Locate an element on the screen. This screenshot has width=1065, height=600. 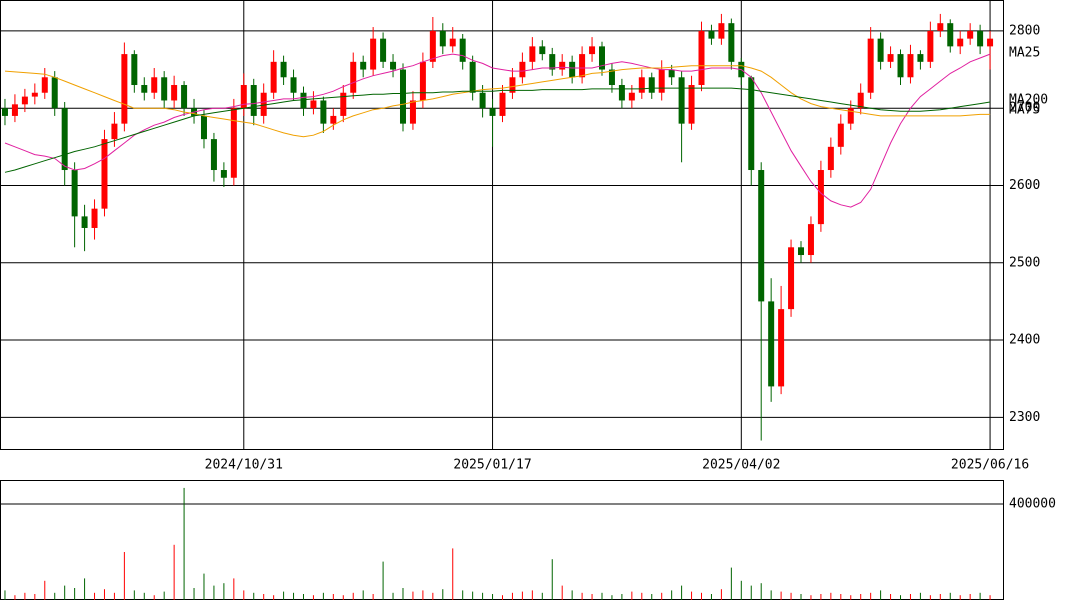
legend-label: MA75 is located at coordinates (1024, 110).